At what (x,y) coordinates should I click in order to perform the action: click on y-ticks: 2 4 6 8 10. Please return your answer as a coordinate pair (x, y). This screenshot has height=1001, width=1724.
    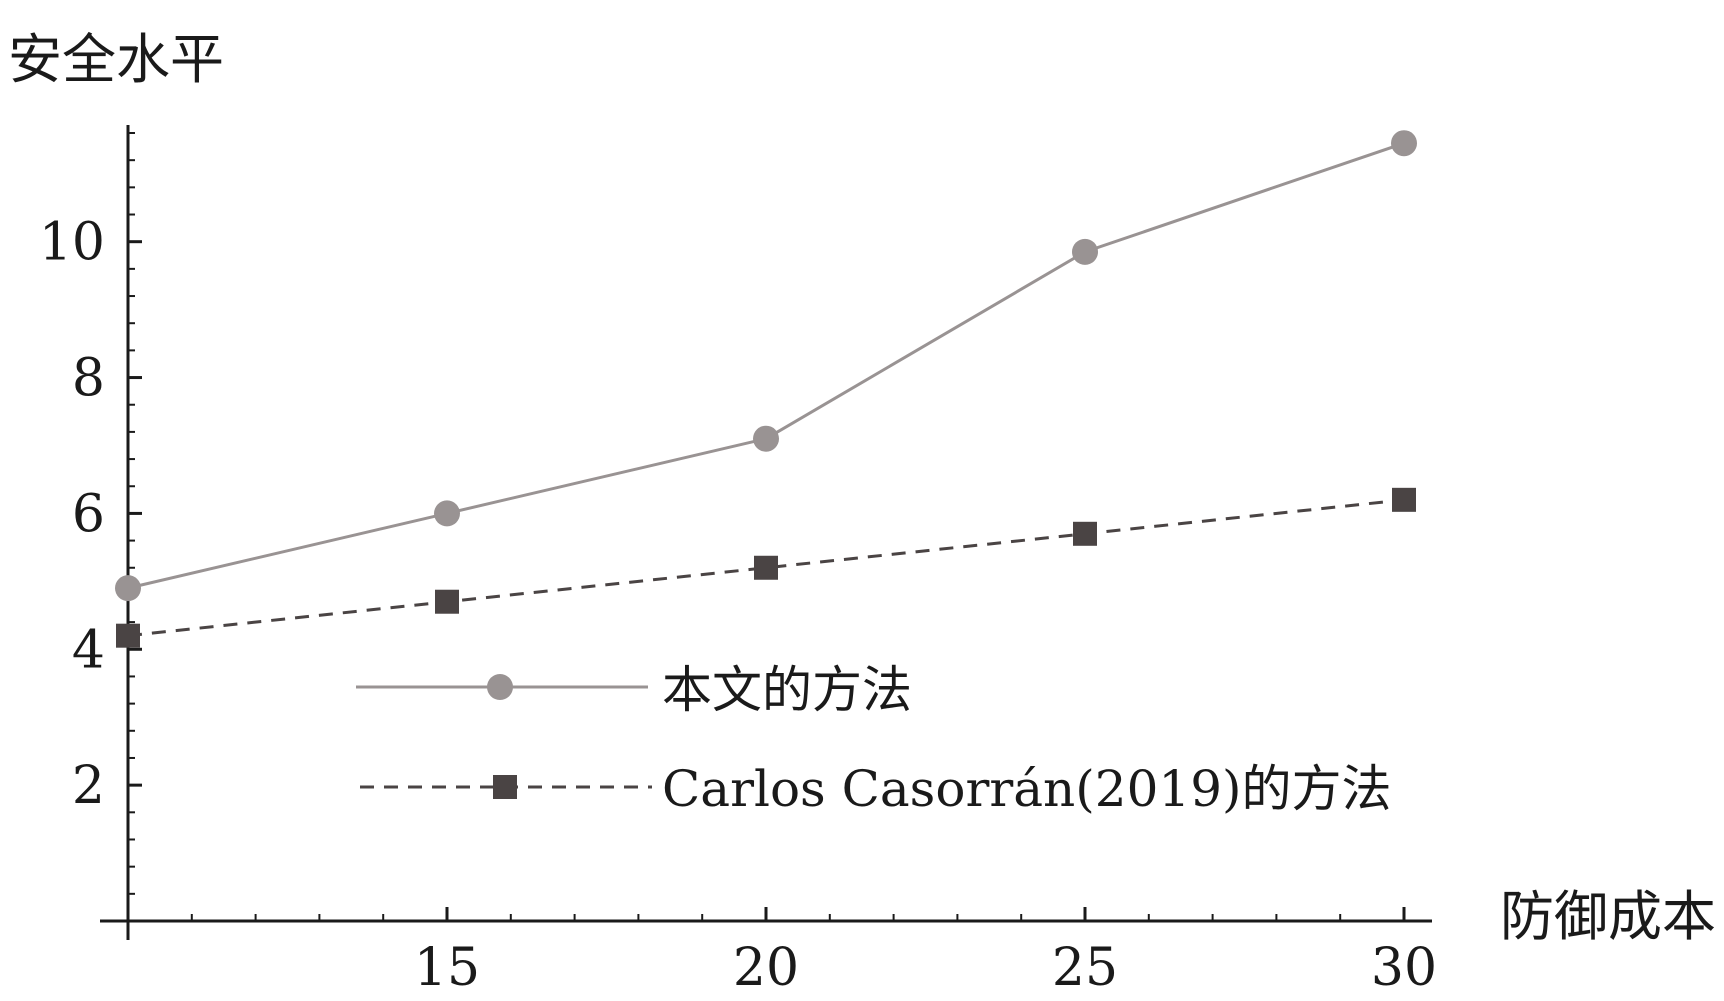
    Looking at the image, I should click on (90, 513).